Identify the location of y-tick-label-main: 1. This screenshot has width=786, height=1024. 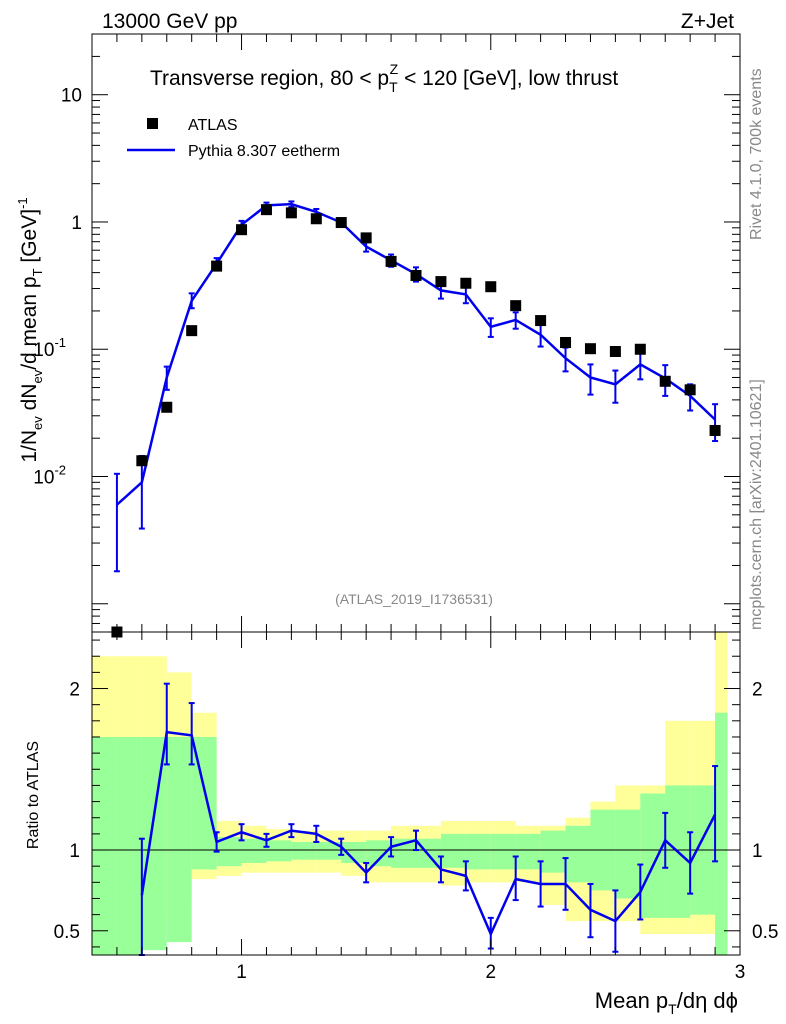
(76, 223).